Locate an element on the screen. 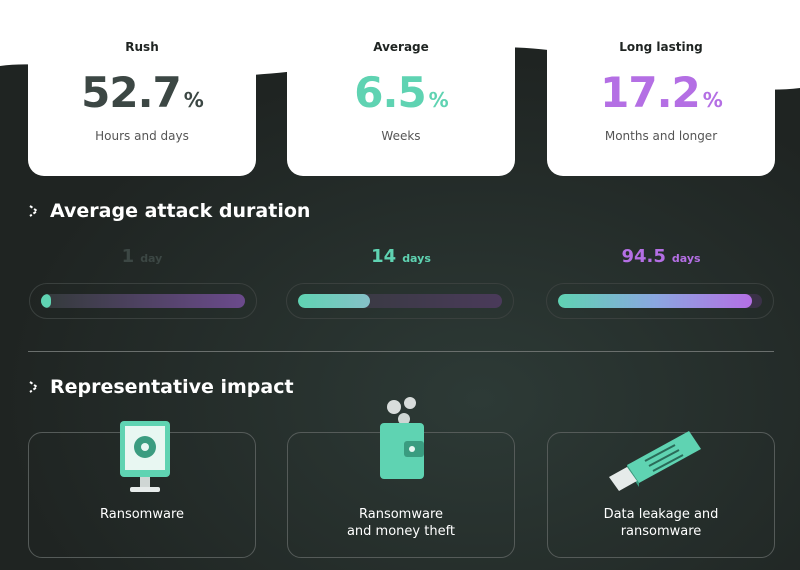  stat-value: 6.5% is located at coordinates (401, 92).